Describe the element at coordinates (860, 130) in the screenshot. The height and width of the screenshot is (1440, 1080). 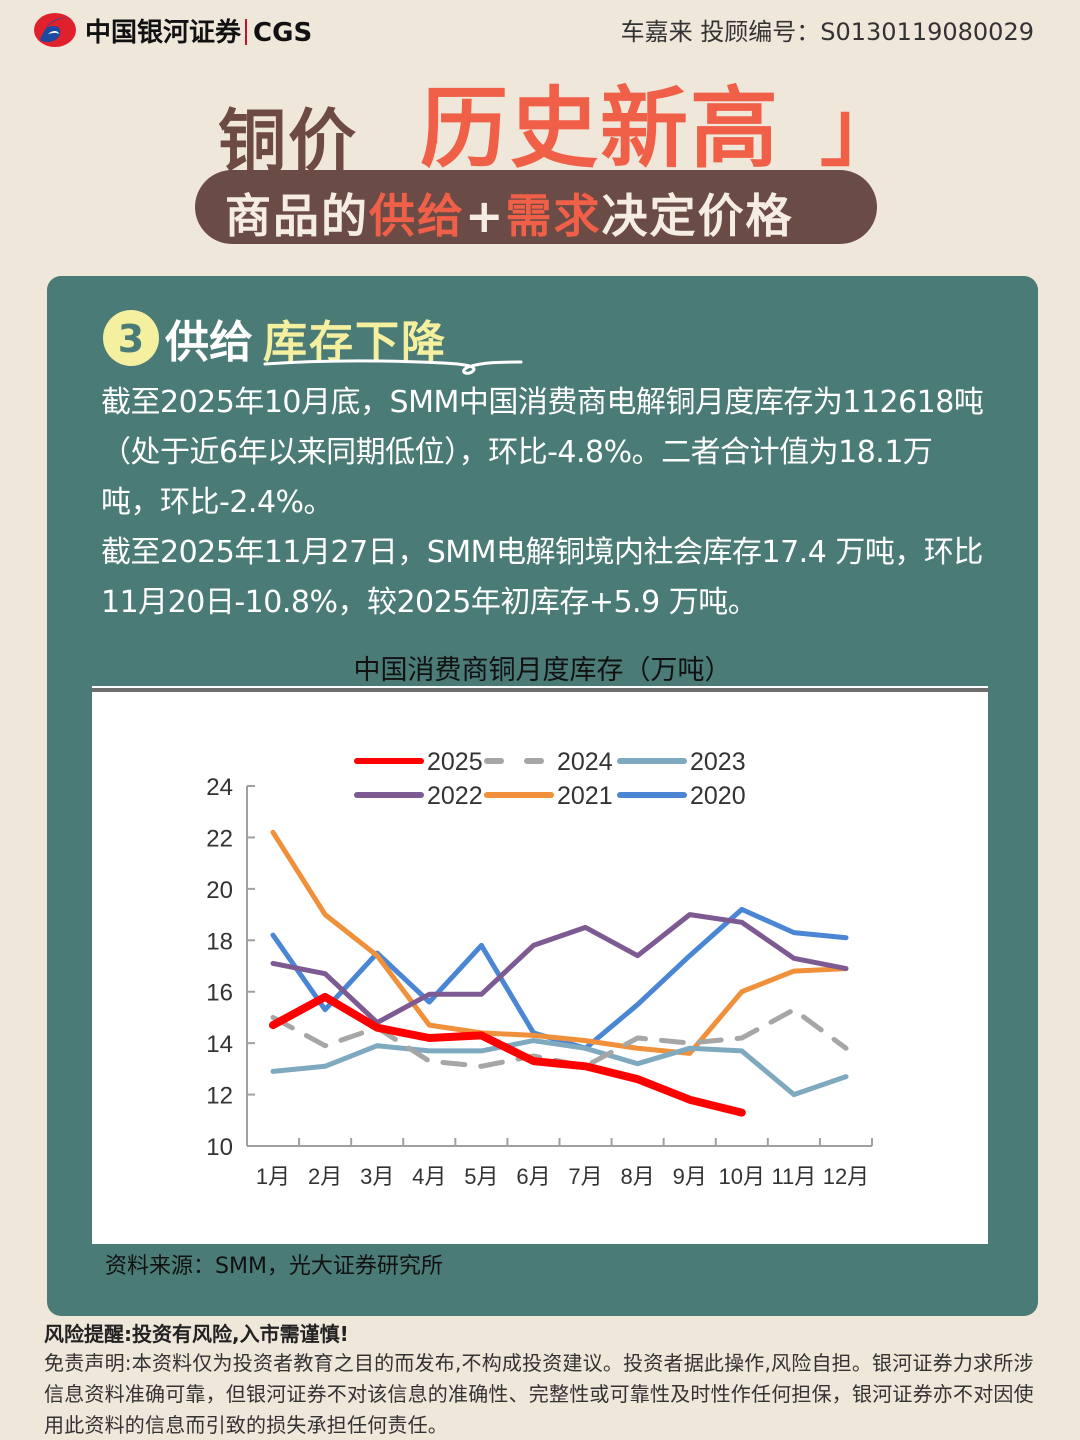
I see `title-bracket-right: 」` at that location.